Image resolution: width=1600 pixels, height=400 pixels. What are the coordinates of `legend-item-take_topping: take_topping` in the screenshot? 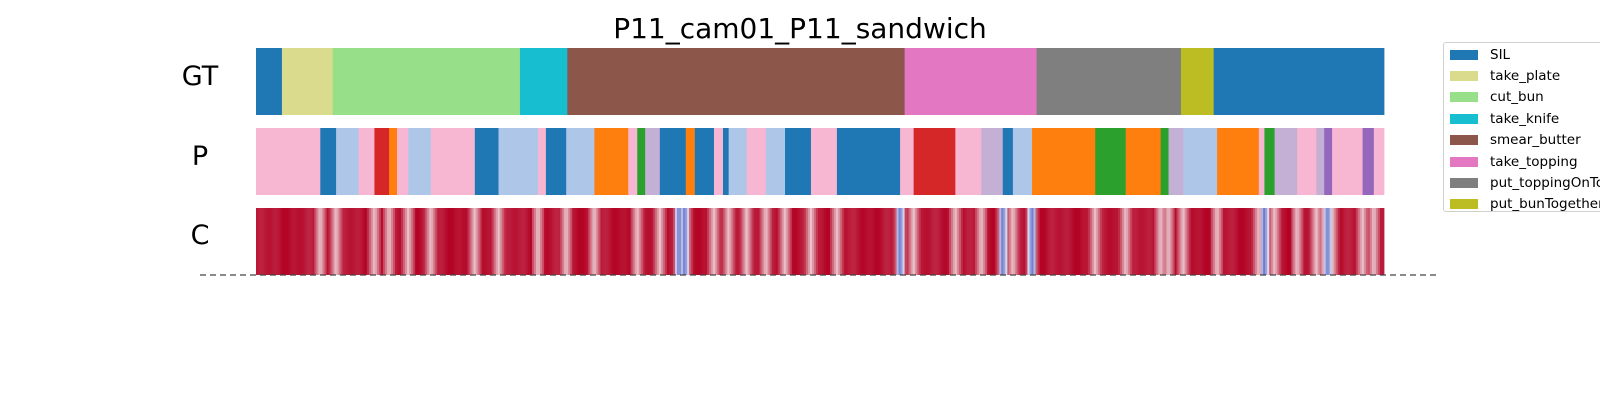 It's located at (1522, 161).